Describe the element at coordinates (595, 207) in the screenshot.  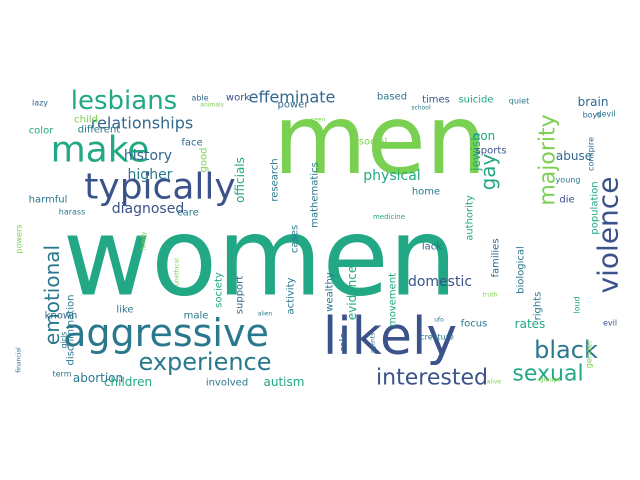
I see `word-population: population` at that location.